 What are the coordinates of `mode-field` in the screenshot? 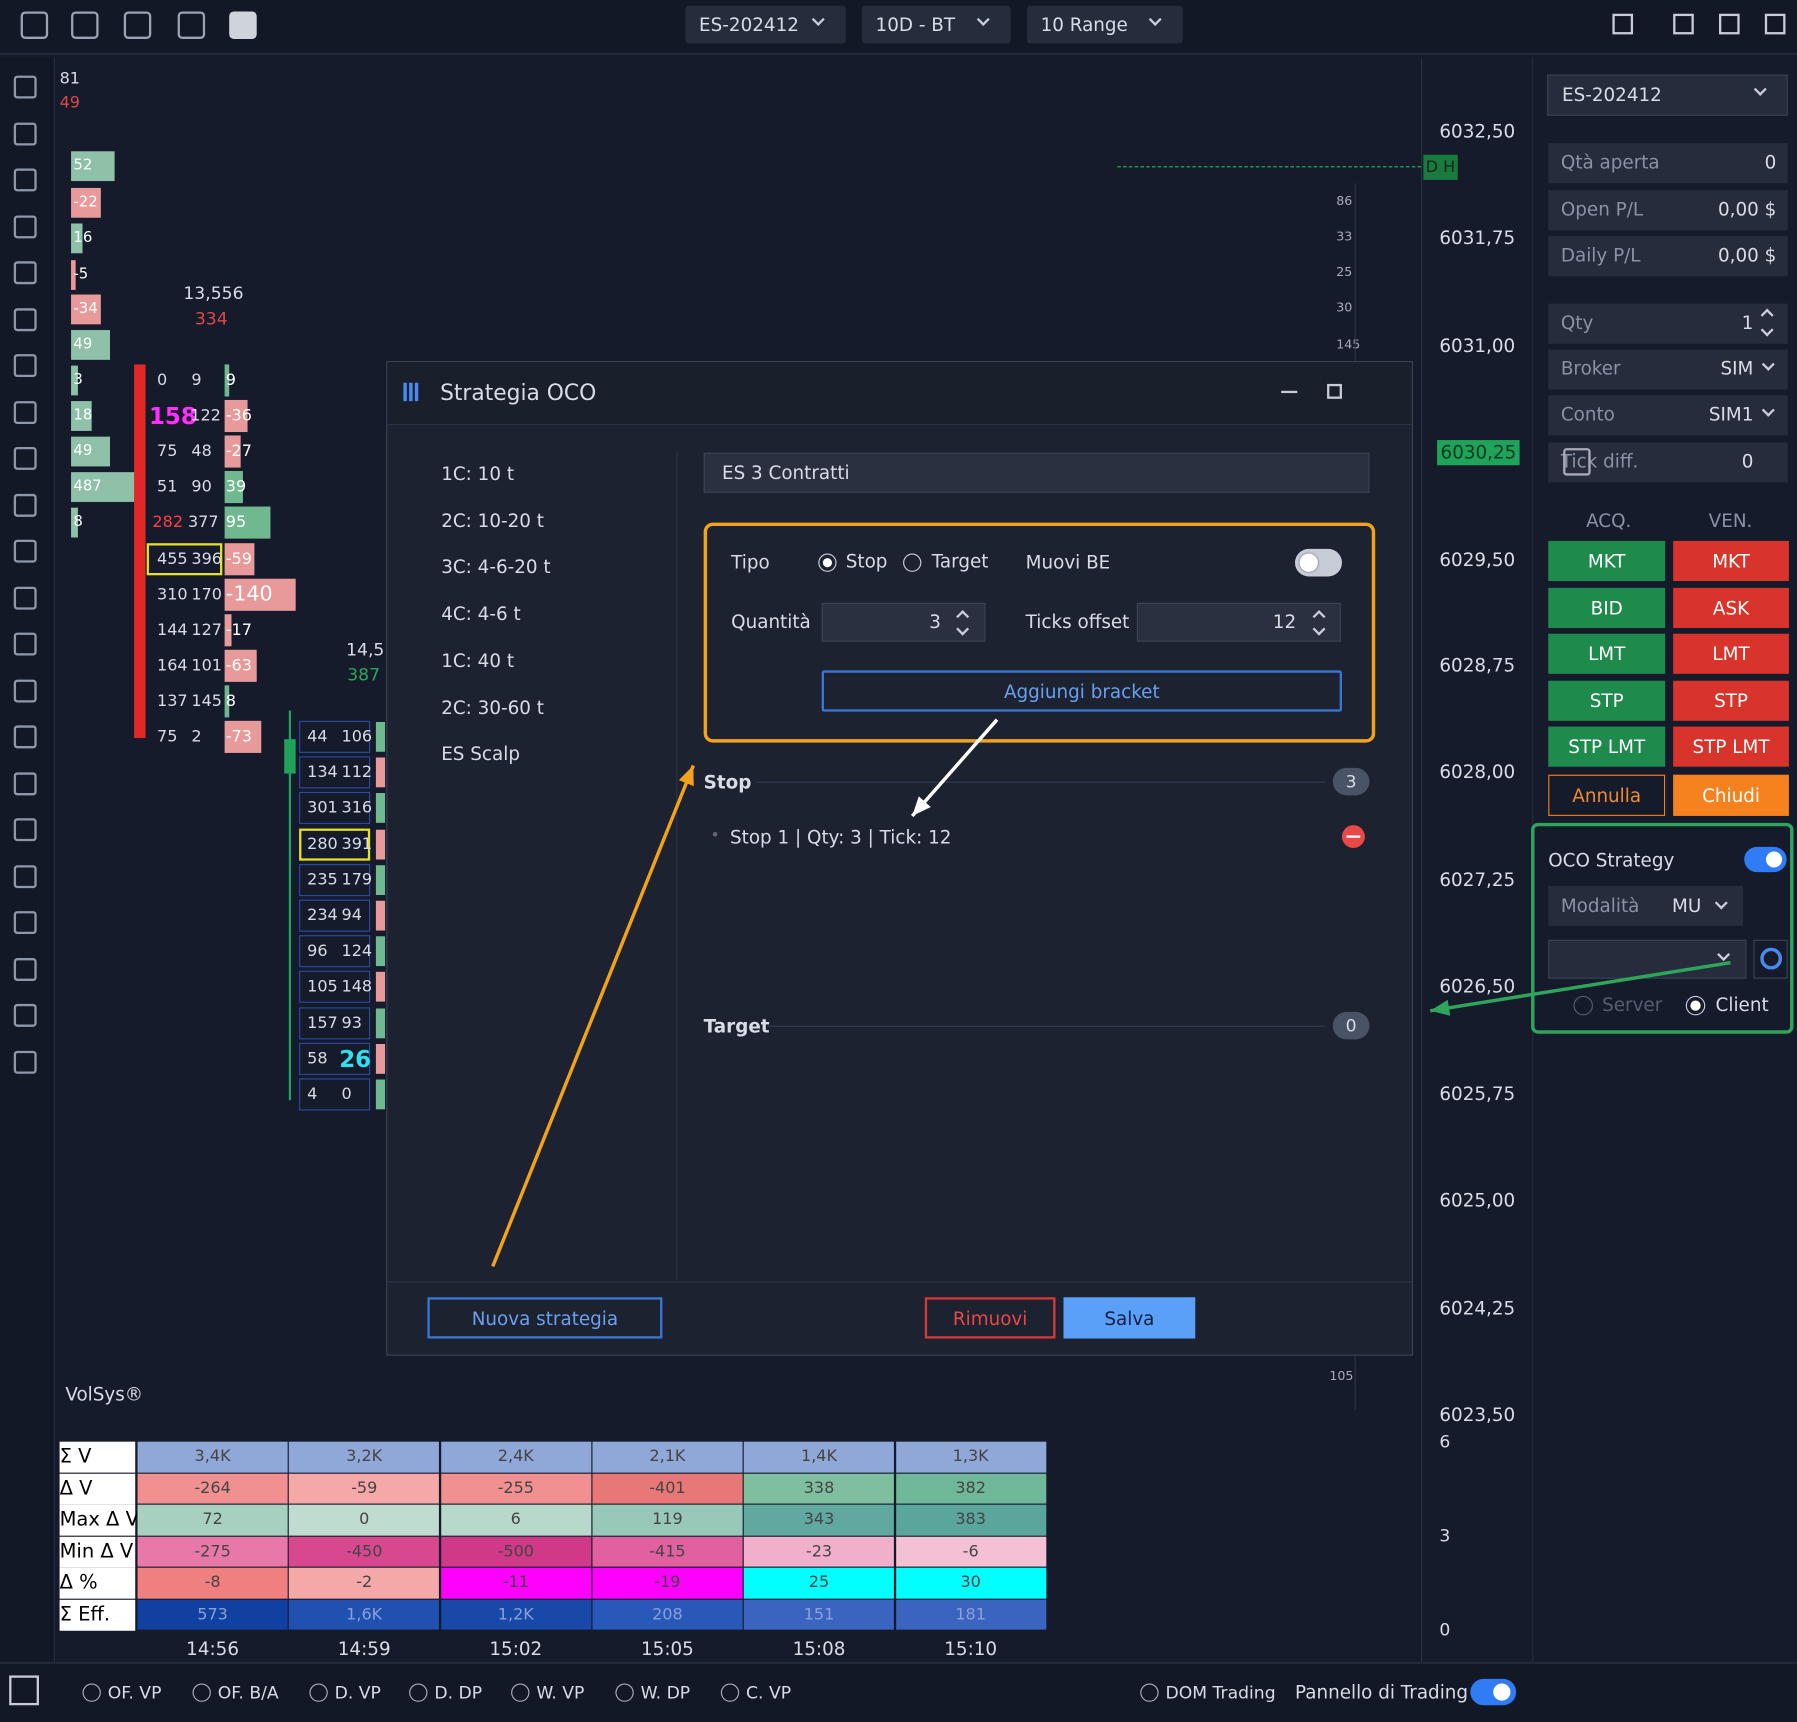 It's located at (1646, 905).